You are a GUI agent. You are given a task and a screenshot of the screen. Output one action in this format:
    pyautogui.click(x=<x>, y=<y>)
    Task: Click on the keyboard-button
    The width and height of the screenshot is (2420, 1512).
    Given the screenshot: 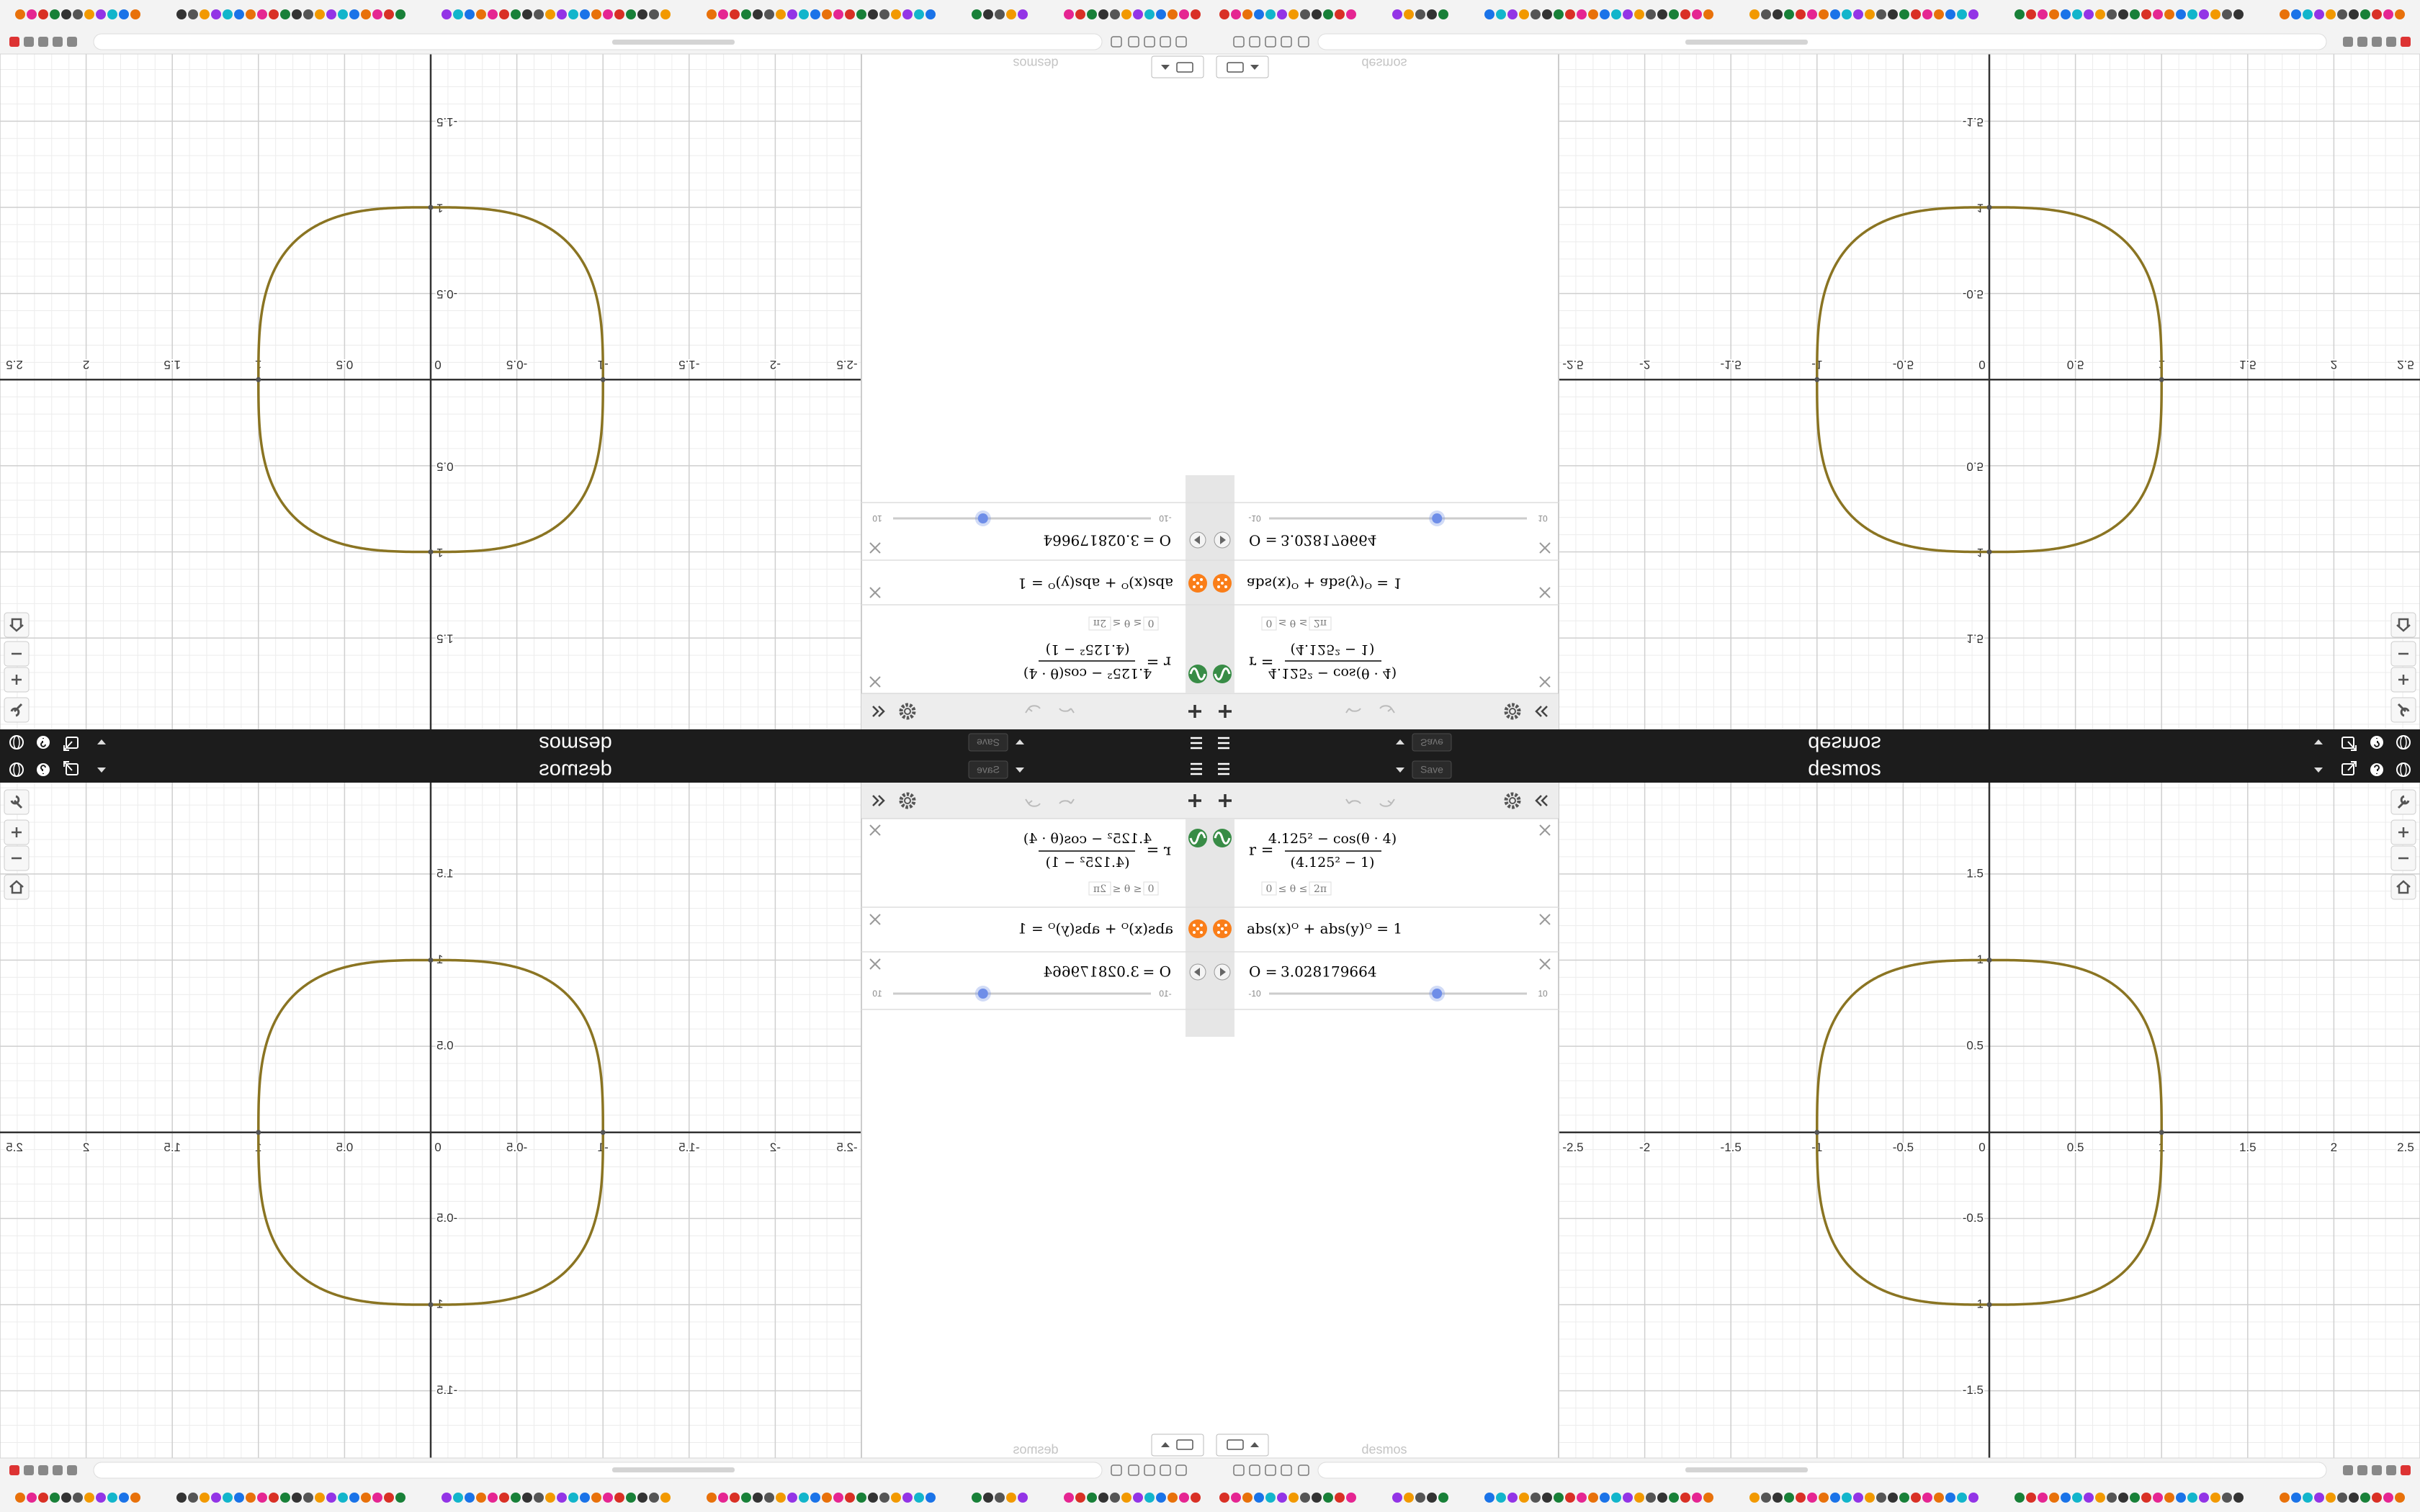 What is the action you would take?
    pyautogui.click(x=1242, y=66)
    